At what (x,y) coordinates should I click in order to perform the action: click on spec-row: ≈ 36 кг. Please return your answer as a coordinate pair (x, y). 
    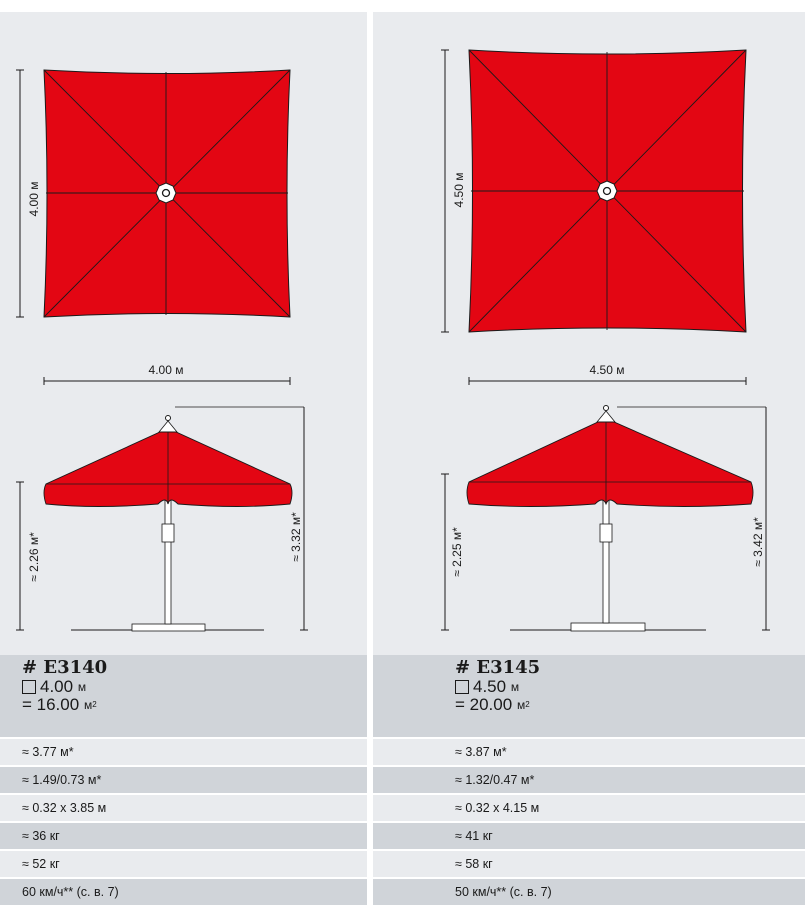
    Looking at the image, I should click on (183, 837).